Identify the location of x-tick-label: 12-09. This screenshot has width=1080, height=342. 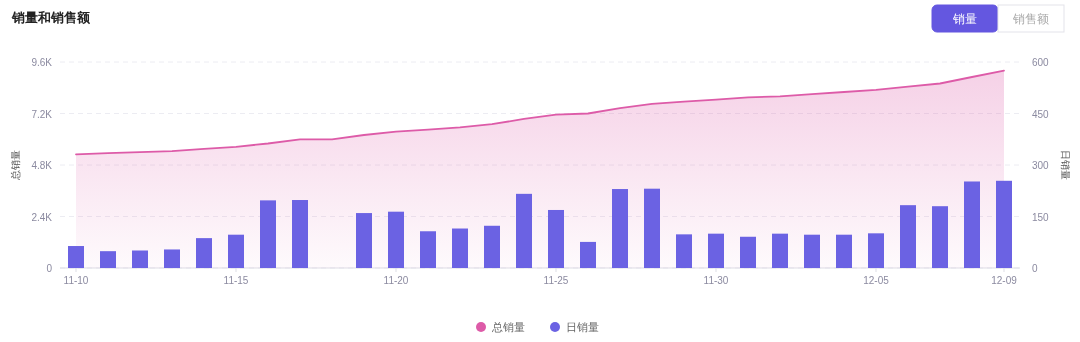
(1004, 280).